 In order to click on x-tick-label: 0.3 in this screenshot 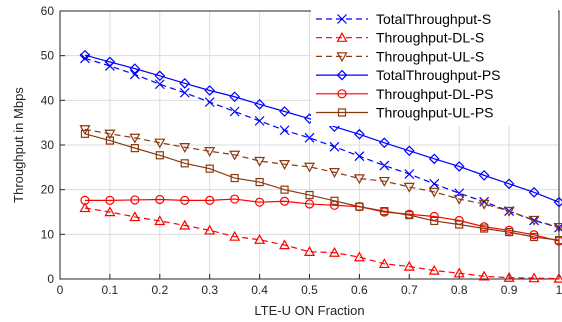, I will do `click(209, 290)`.